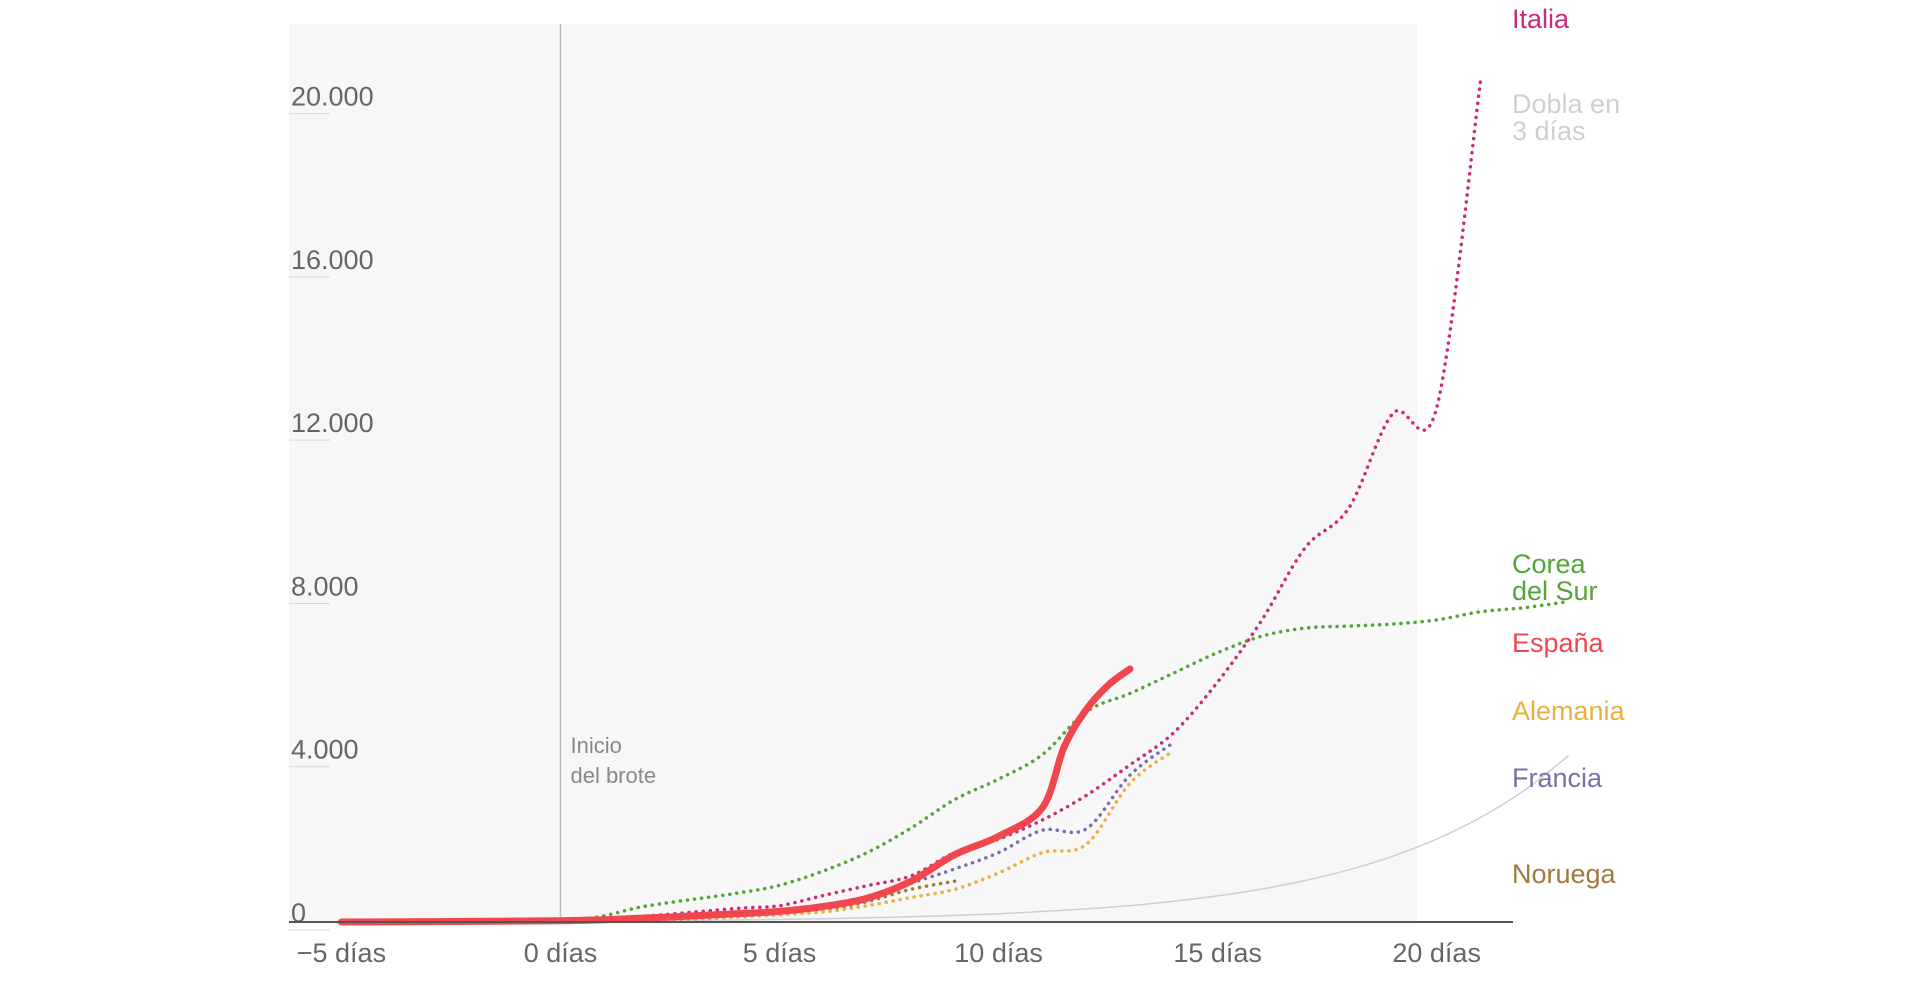 This screenshot has height=1005, width=1920. I want to click on y-tick-label: 12.000, so click(332, 423).